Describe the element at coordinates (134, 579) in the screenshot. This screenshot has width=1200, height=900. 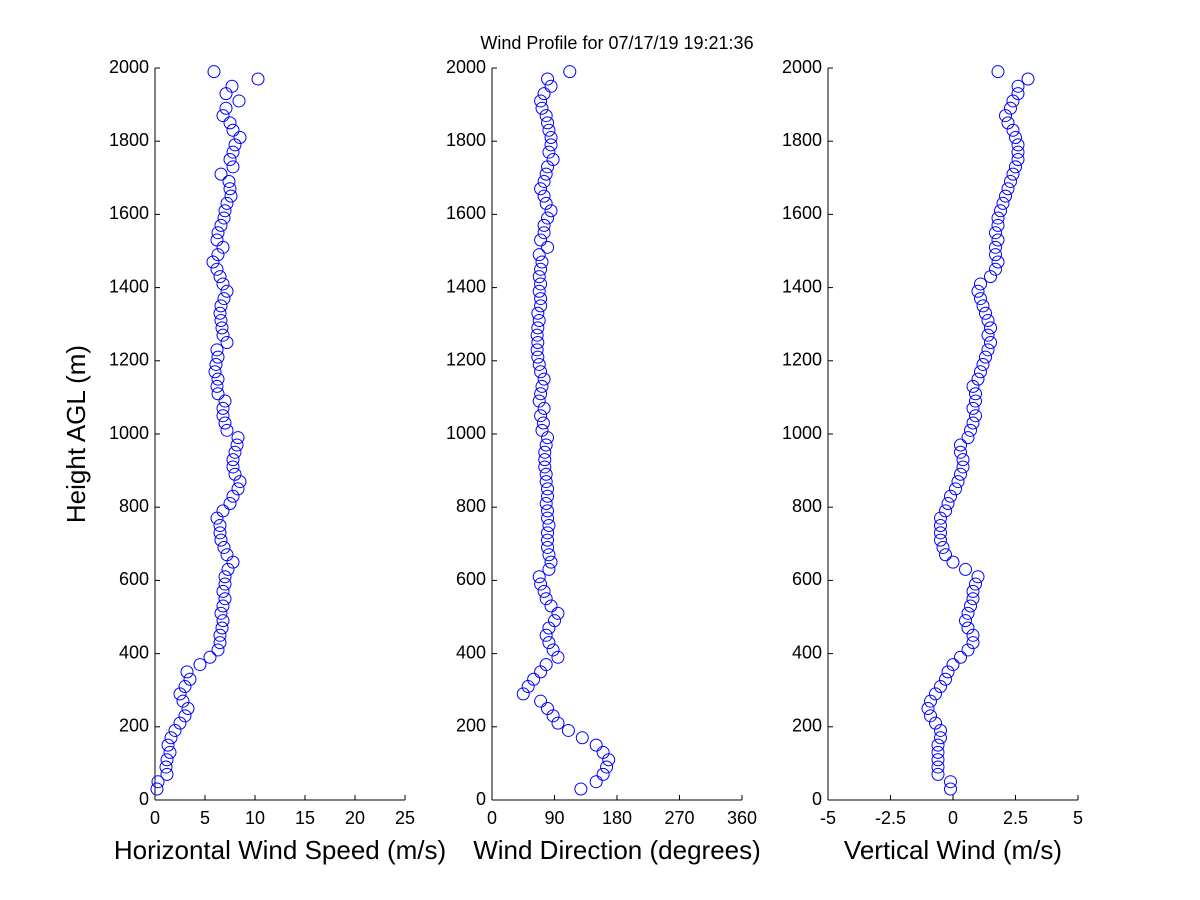
I see `y-tick-label: 600` at that location.